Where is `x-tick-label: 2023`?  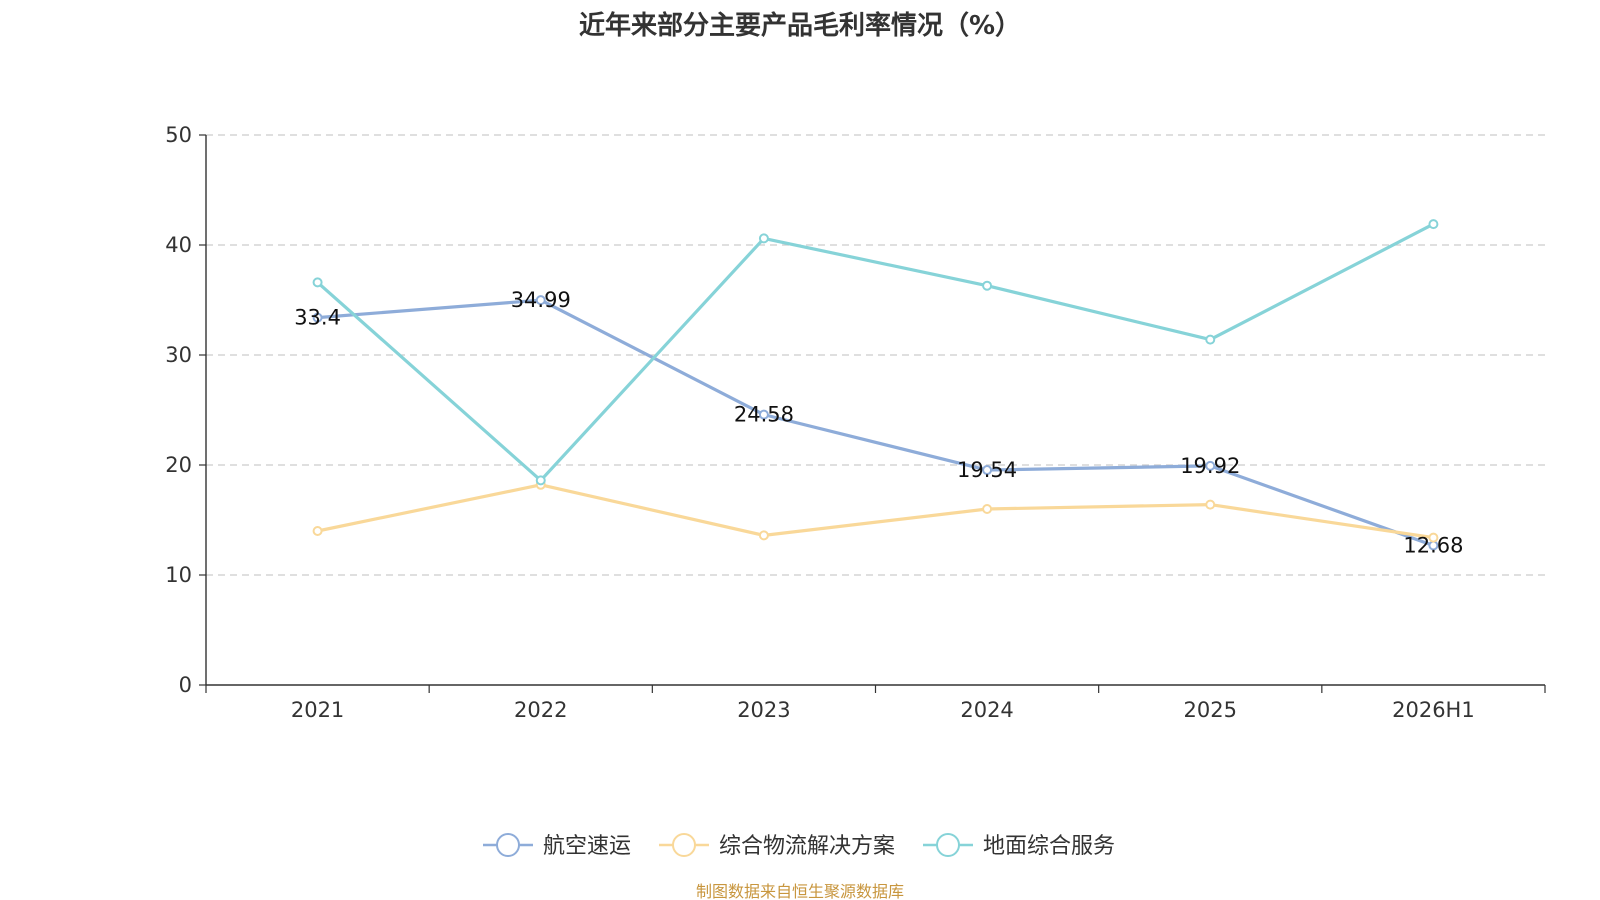 x-tick-label: 2023 is located at coordinates (763, 710).